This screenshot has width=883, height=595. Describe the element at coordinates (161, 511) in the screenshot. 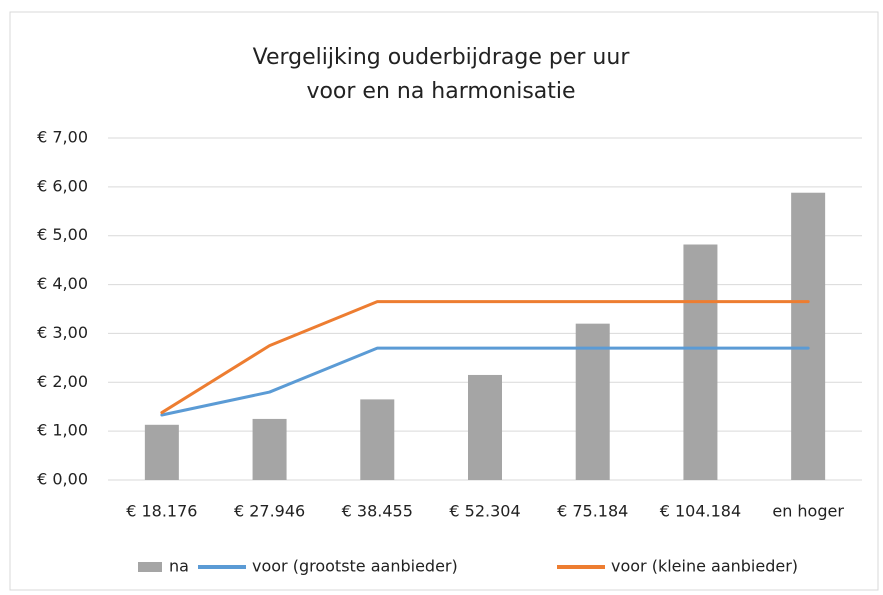

I see `x-tick-label: € 18.176` at that location.